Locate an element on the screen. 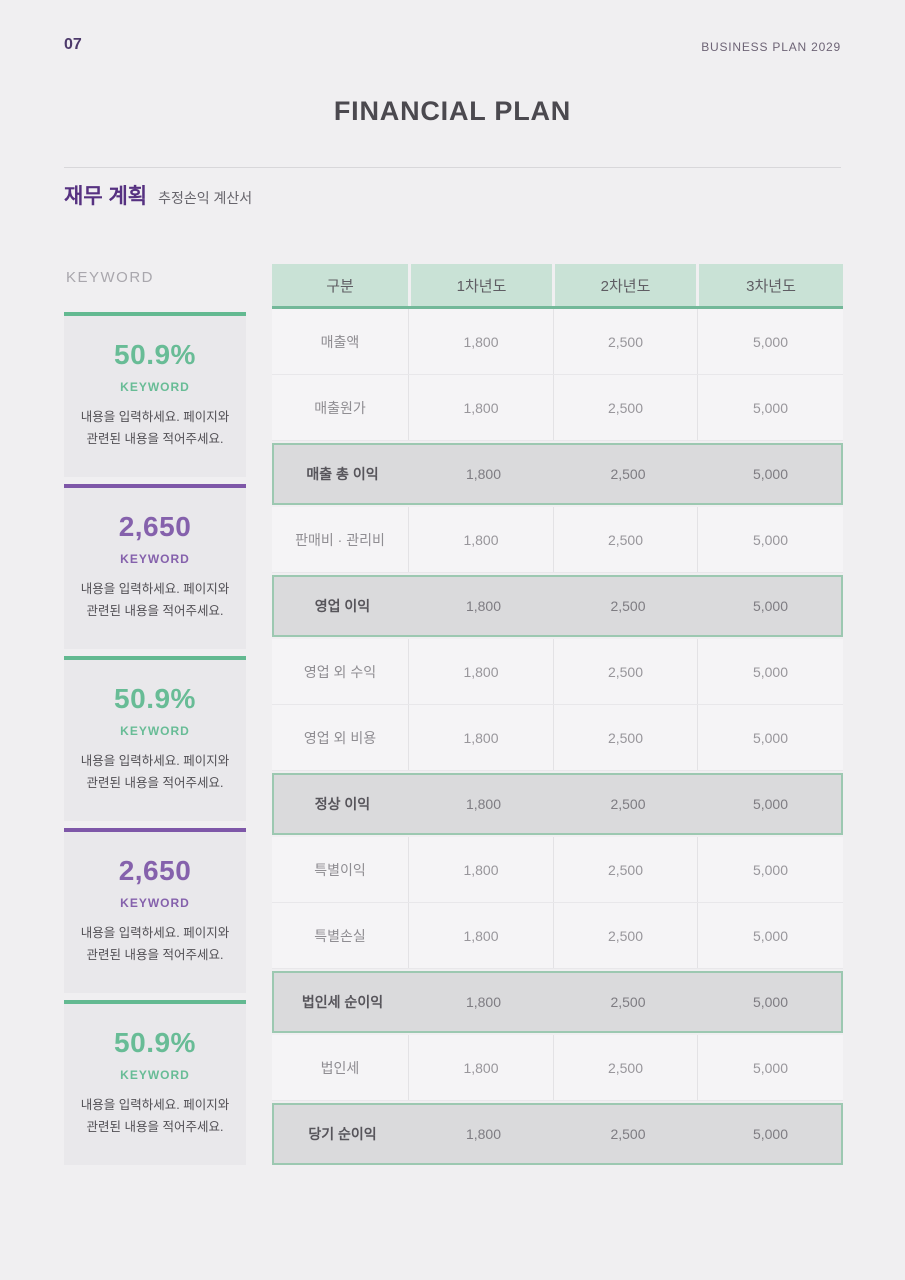  row-label: 특별이익 is located at coordinates (340, 869).